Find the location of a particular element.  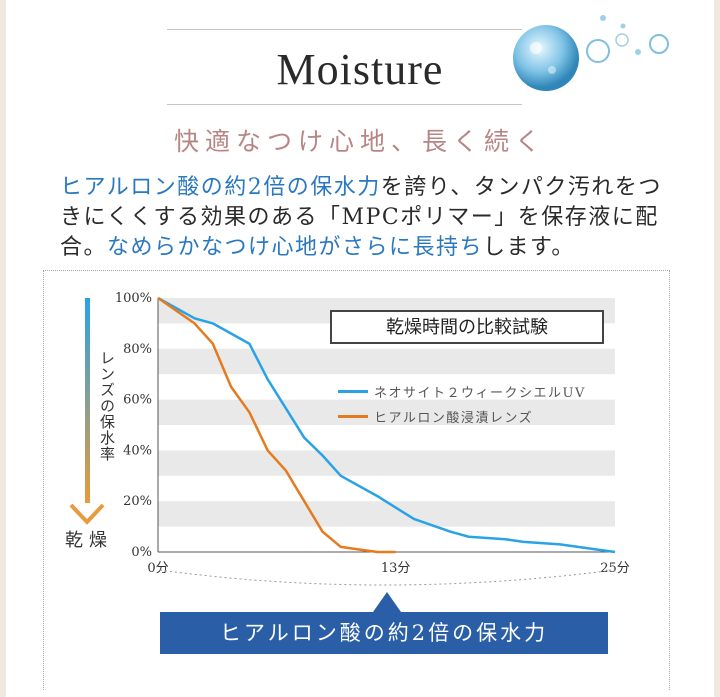

description-text-2: します。 is located at coordinates (529, 247).